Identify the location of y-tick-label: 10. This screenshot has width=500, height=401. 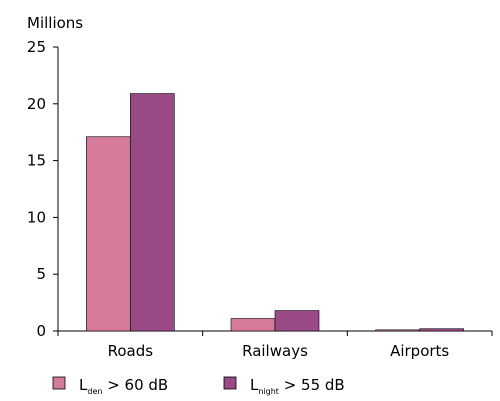
(36, 217).